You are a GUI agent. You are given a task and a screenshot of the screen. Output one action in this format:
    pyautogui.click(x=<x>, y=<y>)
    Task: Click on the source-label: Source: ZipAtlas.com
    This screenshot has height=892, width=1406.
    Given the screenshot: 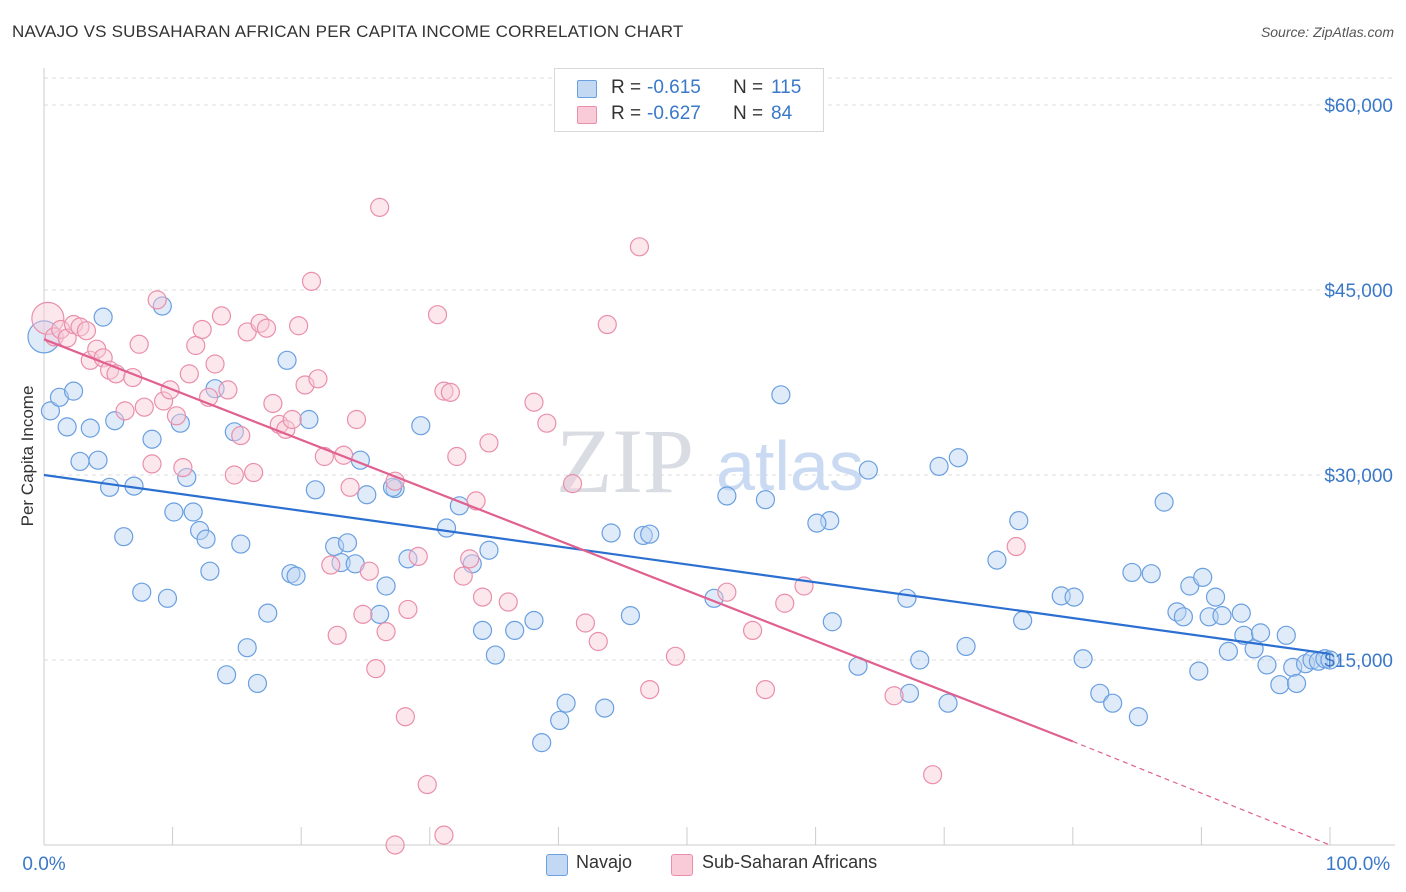 What is the action you would take?
    pyautogui.click(x=1327, y=32)
    